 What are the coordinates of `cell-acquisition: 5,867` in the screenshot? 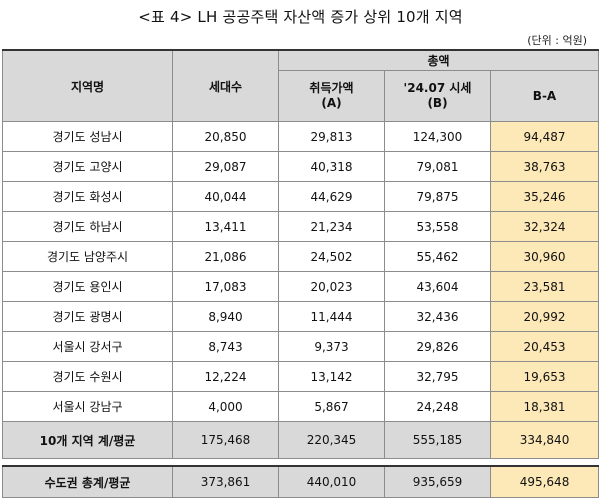 It's located at (331, 406).